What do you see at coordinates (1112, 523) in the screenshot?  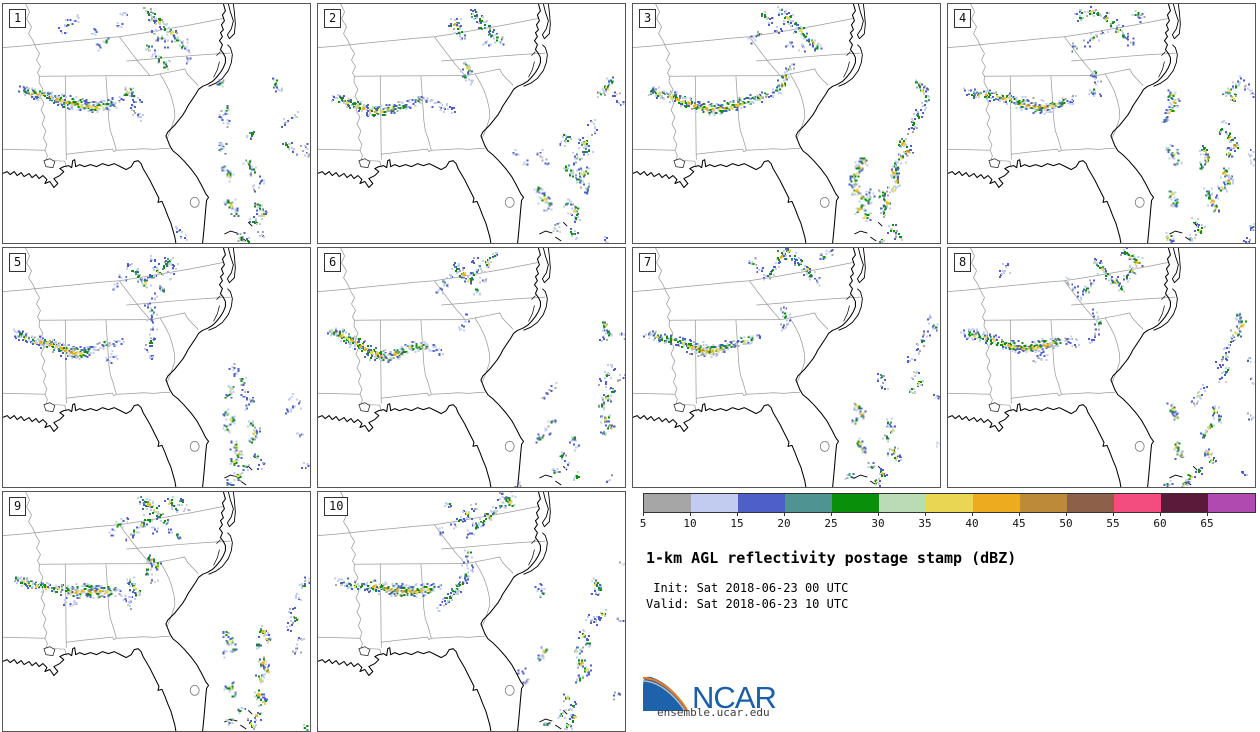 I see `colorbar-tick-label: 55` at bounding box center [1112, 523].